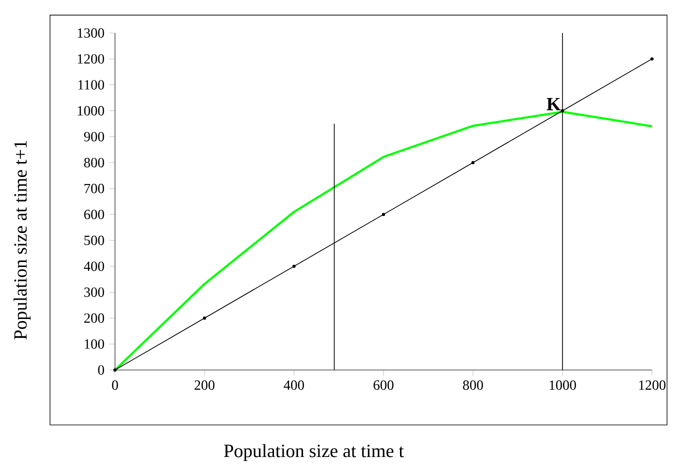  What do you see at coordinates (94, 215) in the screenshot?
I see `y-tick-label: 600` at bounding box center [94, 215].